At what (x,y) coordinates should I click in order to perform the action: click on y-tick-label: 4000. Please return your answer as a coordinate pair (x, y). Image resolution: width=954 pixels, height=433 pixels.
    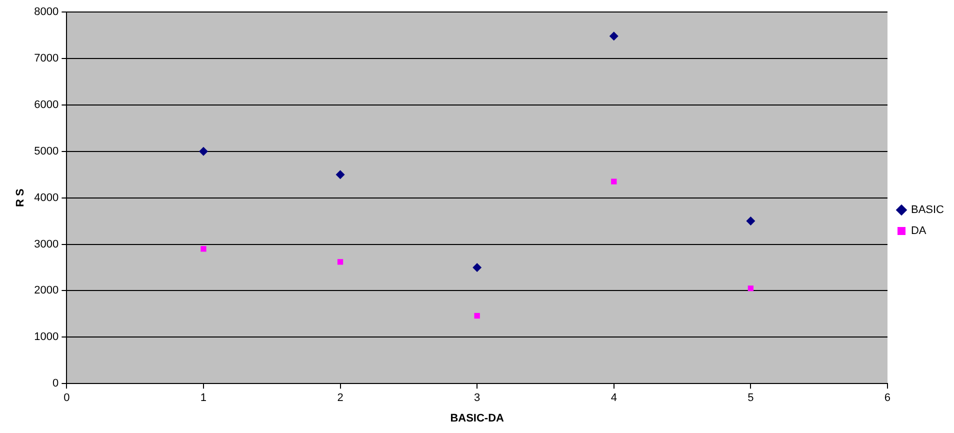
    Looking at the image, I should click on (46, 198).